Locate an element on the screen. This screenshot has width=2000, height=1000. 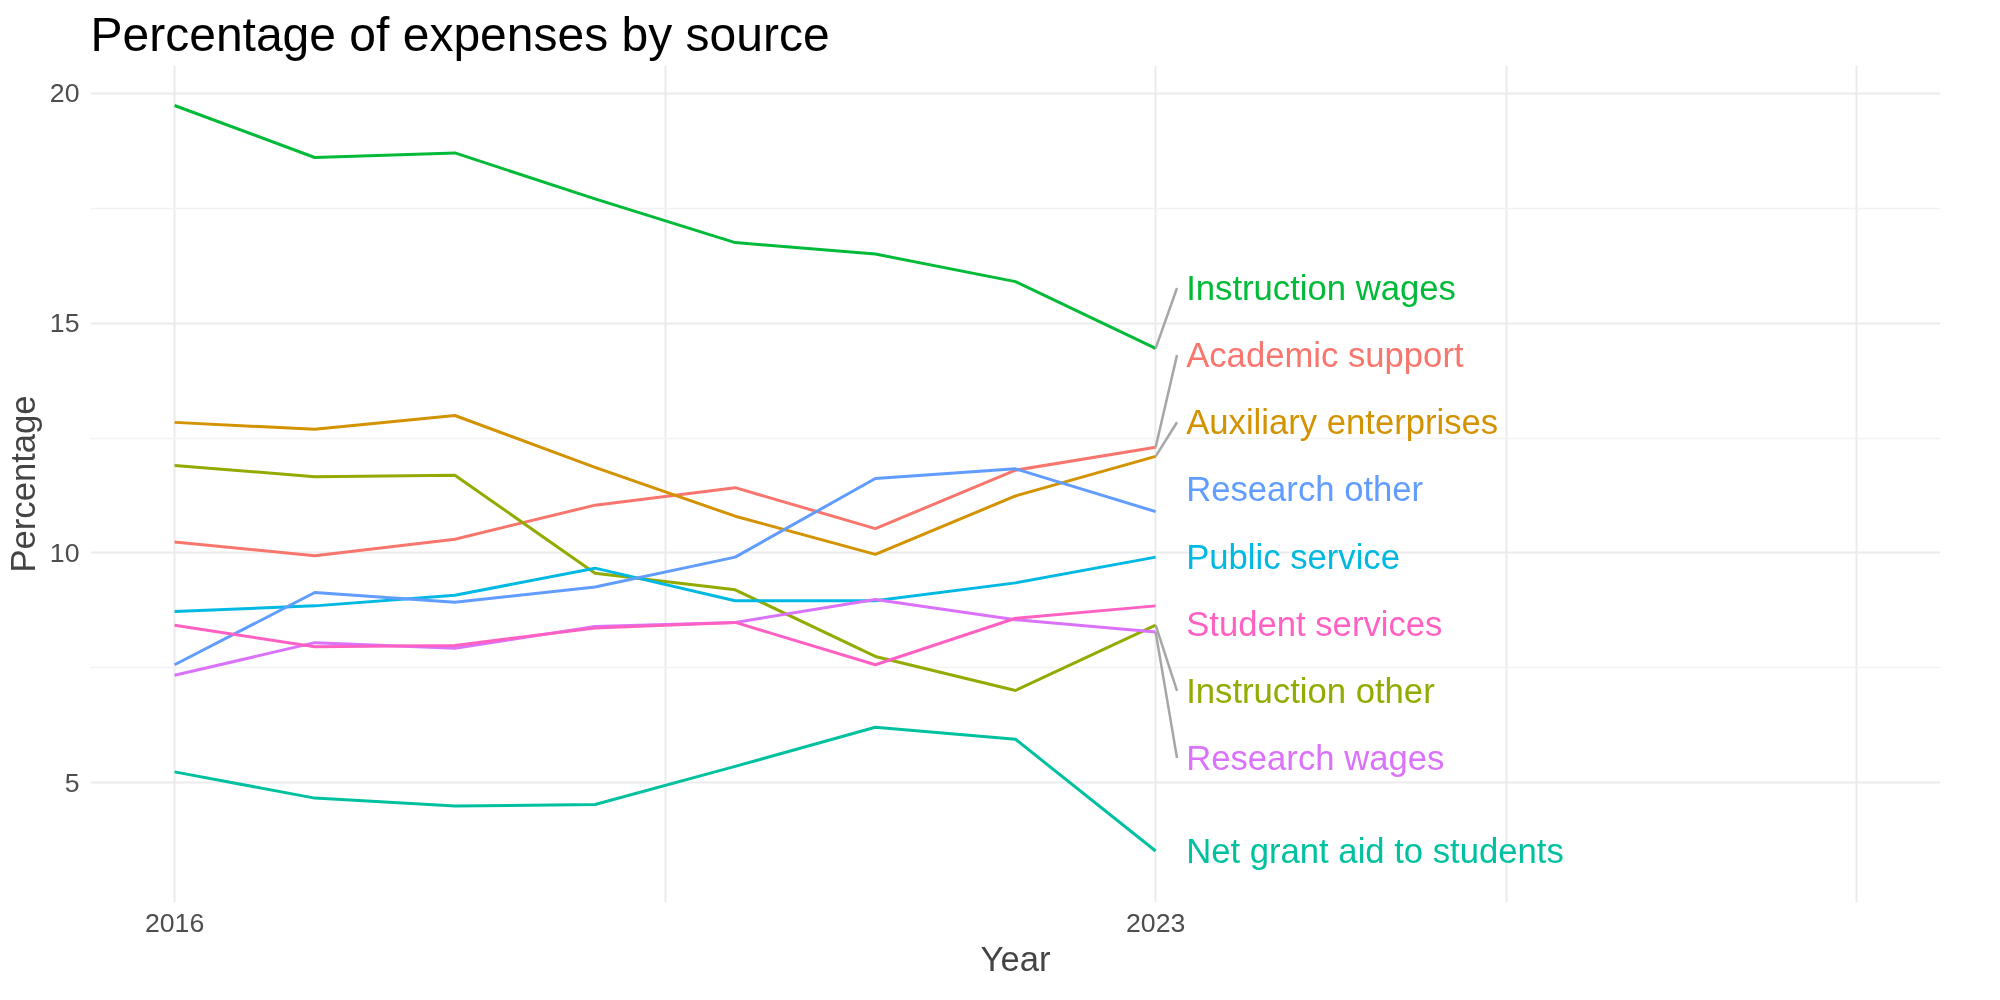
text: Research wages is located at coordinates (1315, 757).